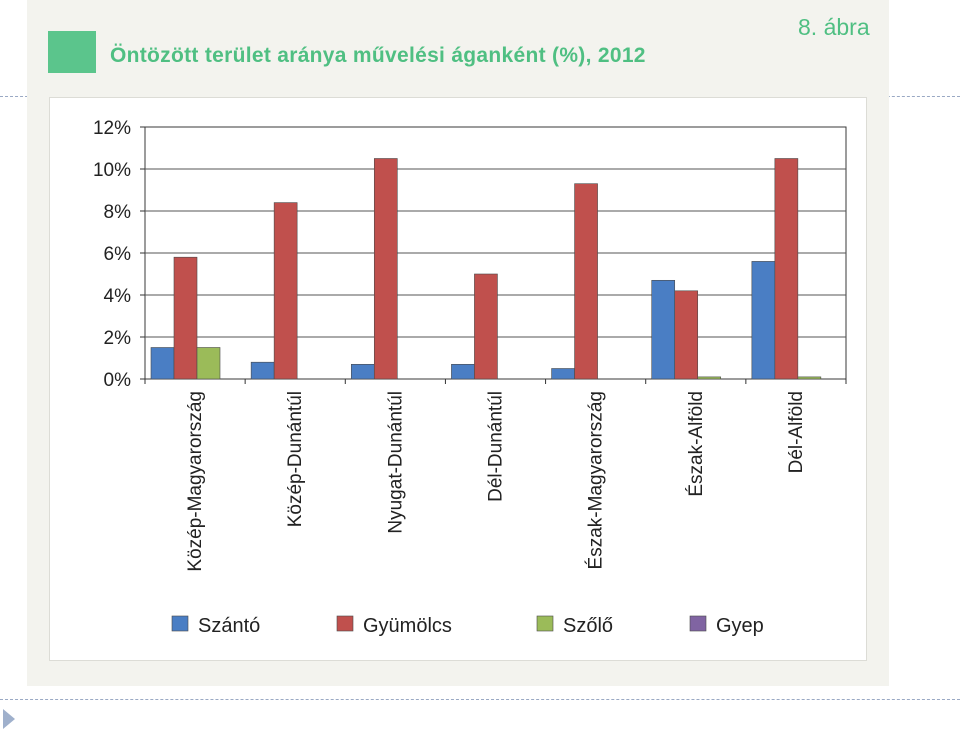 The height and width of the screenshot is (734, 960). What do you see at coordinates (112, 128) in the screenshot?
I see `y-tick-label: 12%` at bounding box center [112, 128].